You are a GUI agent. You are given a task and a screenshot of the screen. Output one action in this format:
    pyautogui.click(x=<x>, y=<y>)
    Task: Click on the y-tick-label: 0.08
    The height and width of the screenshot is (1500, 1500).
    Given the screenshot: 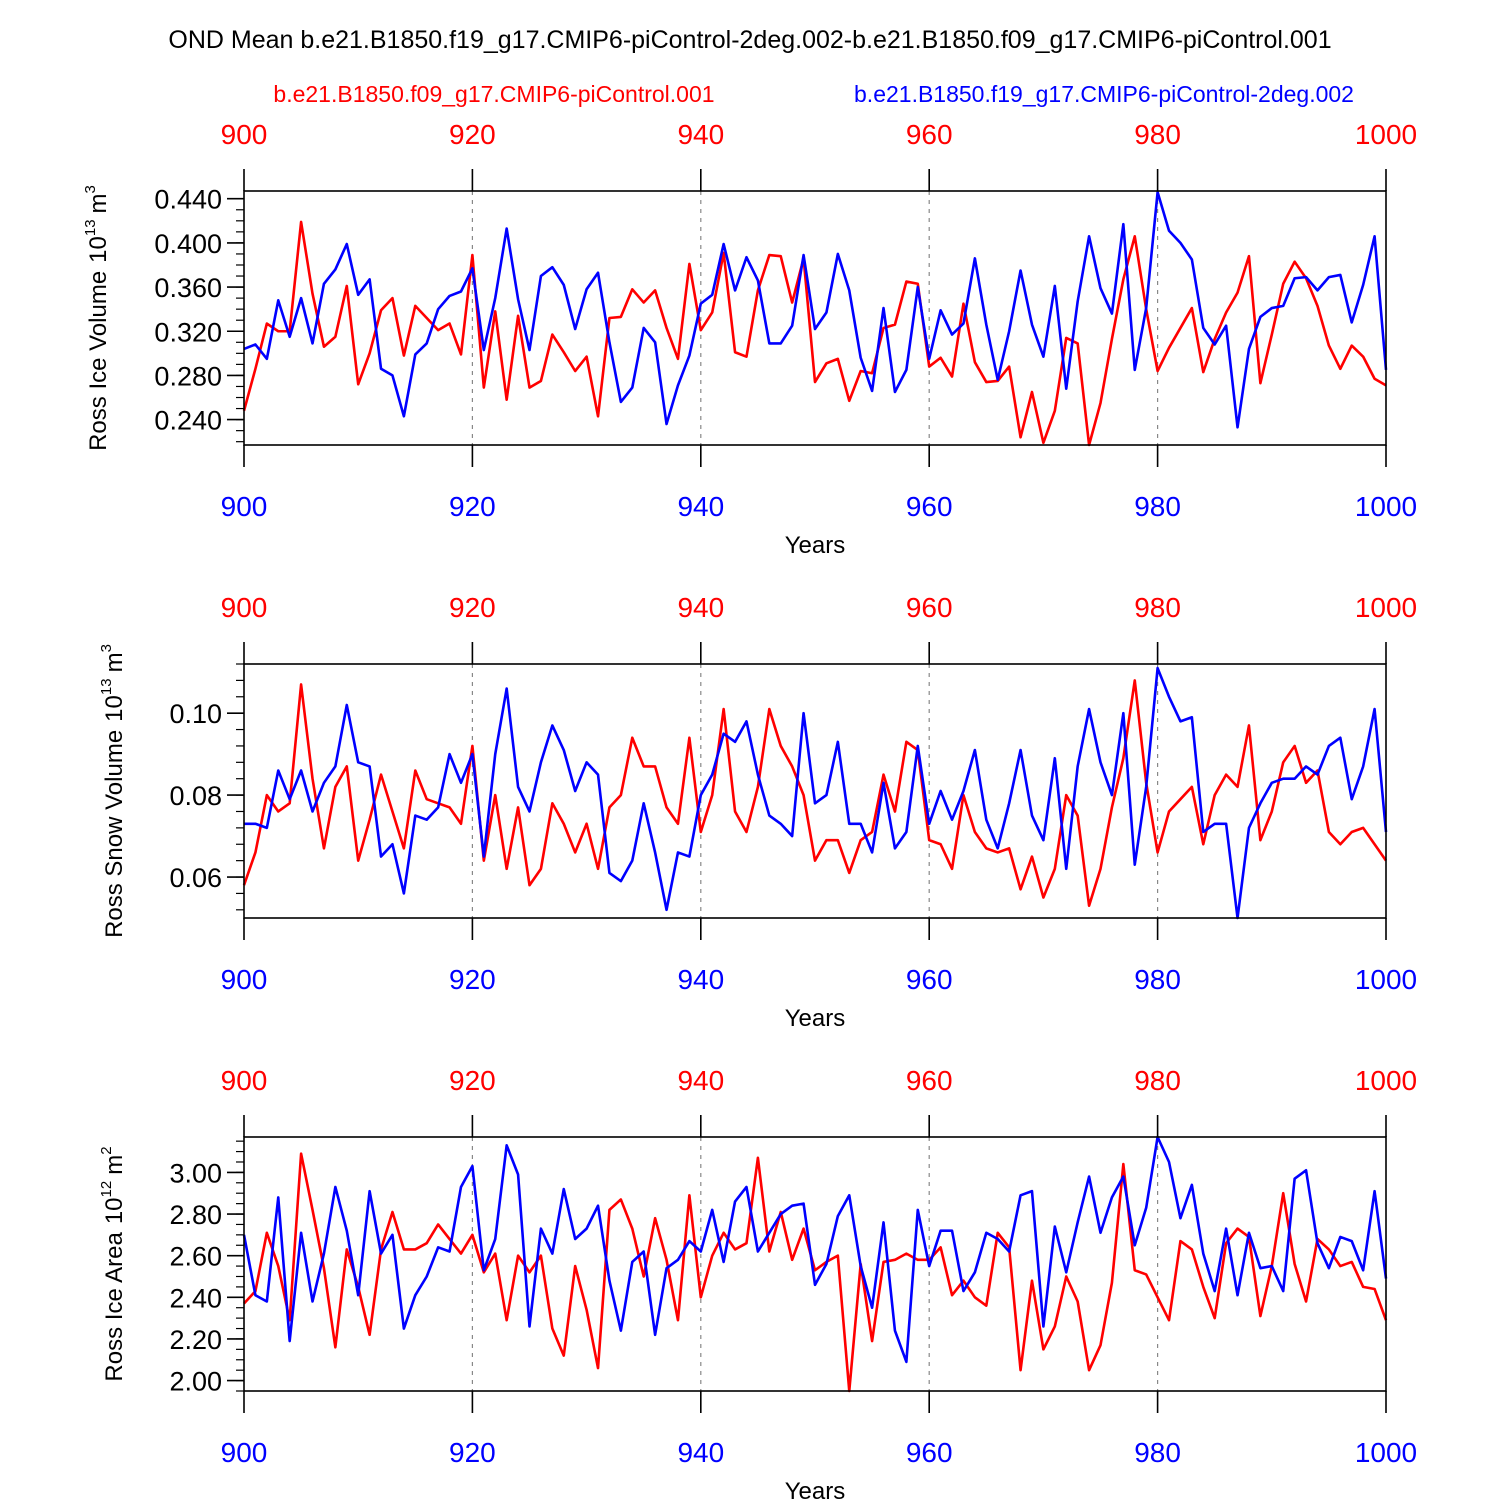 What is the action you would take?
    pyautogui.click(x=195, y=796)
    